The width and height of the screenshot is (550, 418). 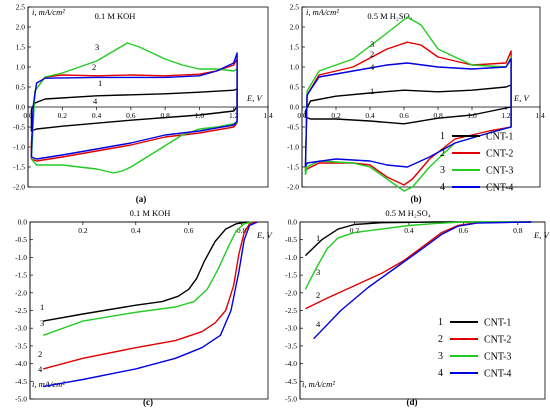 What do you see at coordinates (497, 374) in the screenshot?
I see `legend-entry: CNT-4` at bounding box center [497, 374].